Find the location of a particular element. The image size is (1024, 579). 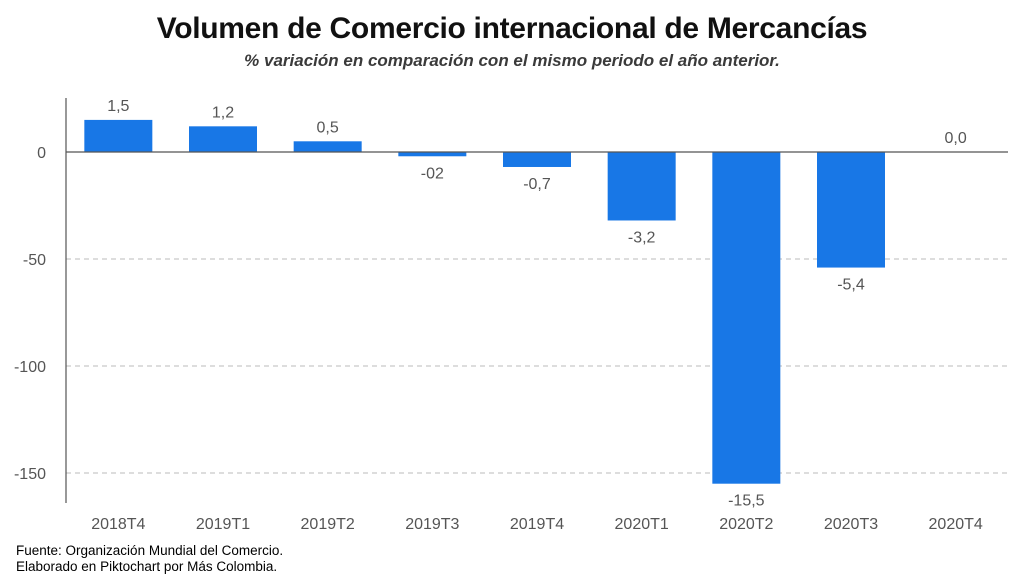

x-tick-label: 2020T2 is located at coordinates (746, 524).